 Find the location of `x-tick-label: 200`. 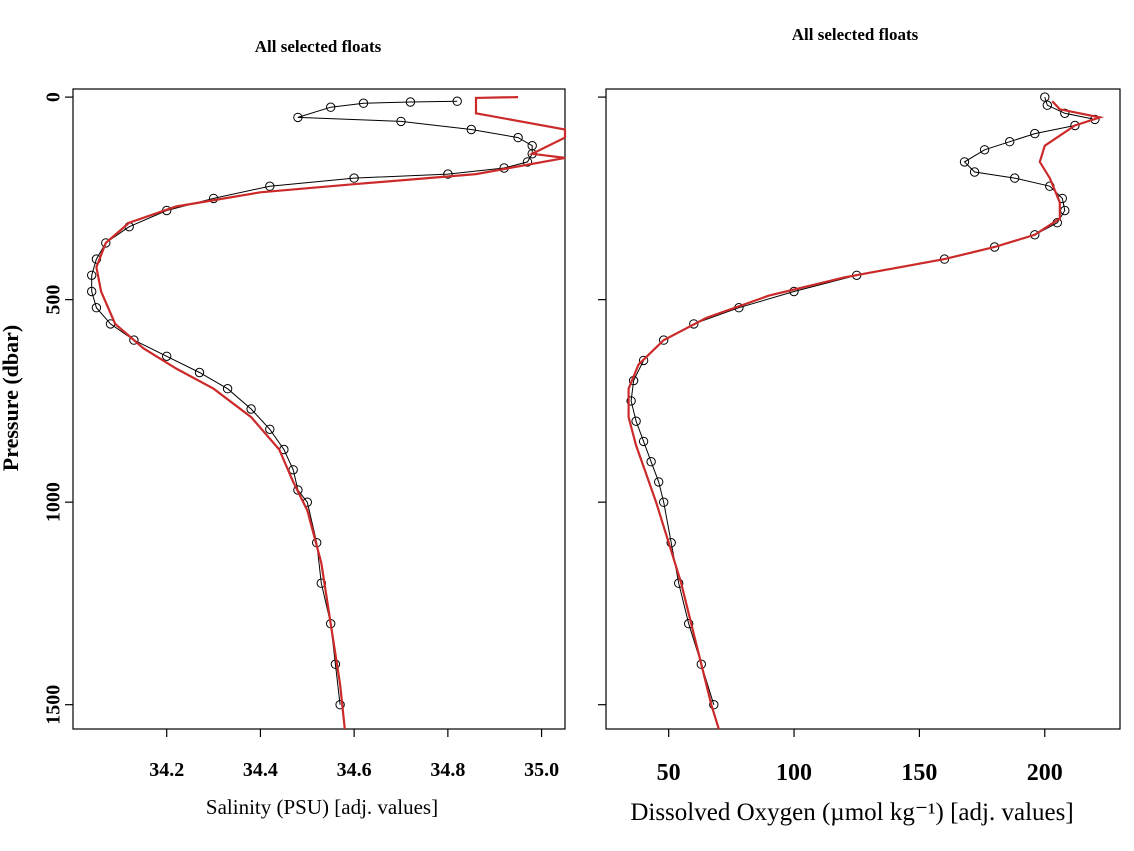

x-tick-label: 200 is located at coordinates (1045, 773).